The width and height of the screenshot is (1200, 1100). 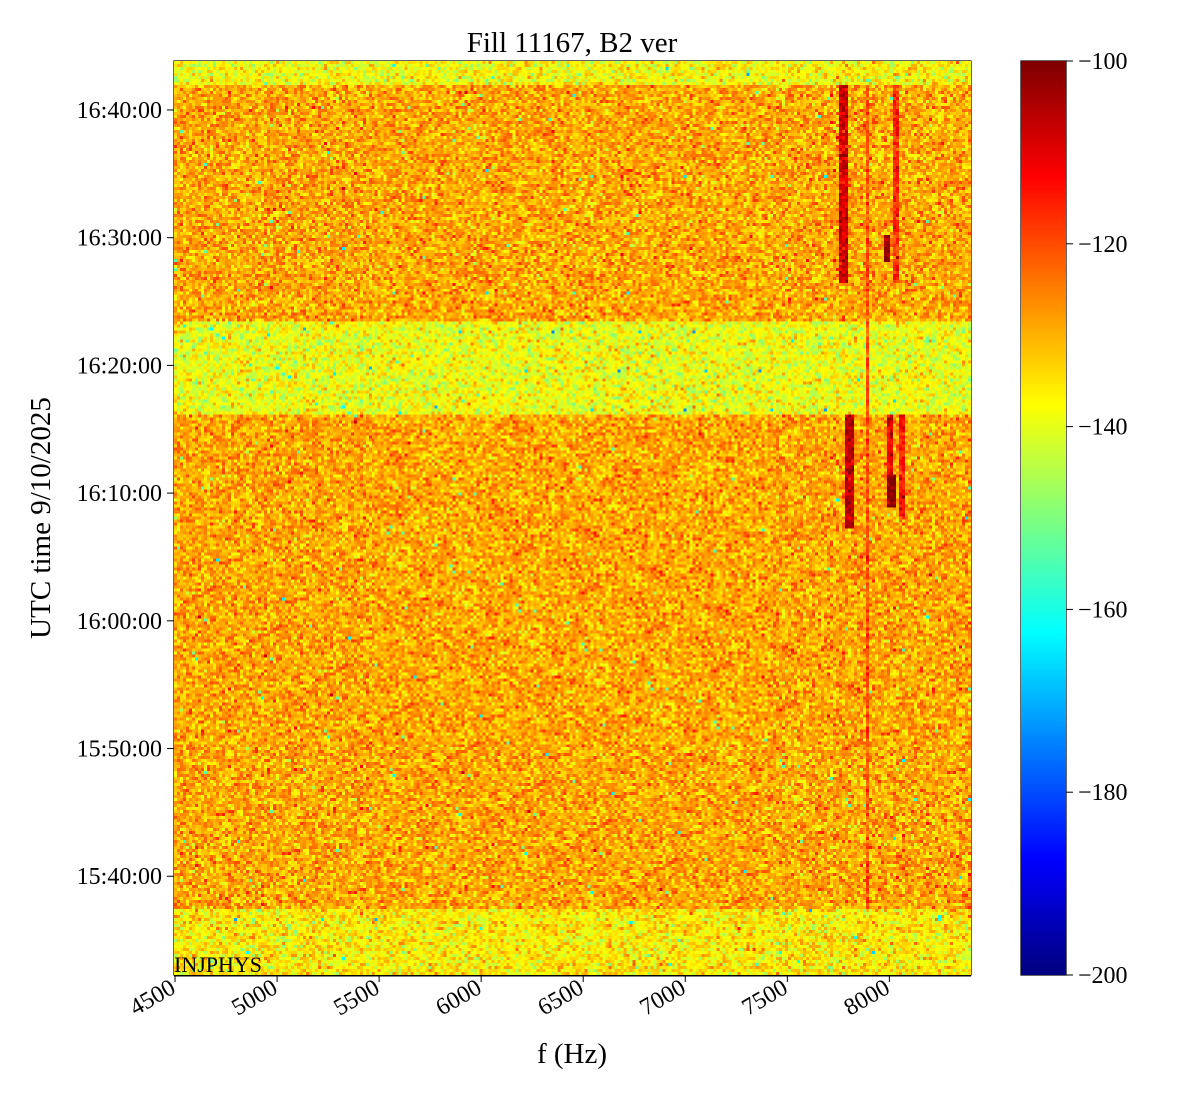 What do you see at coordinates (119, 750) in the screenshot?
I see `y-tick-label: 15:50:00` at bounding box center [119, 750].